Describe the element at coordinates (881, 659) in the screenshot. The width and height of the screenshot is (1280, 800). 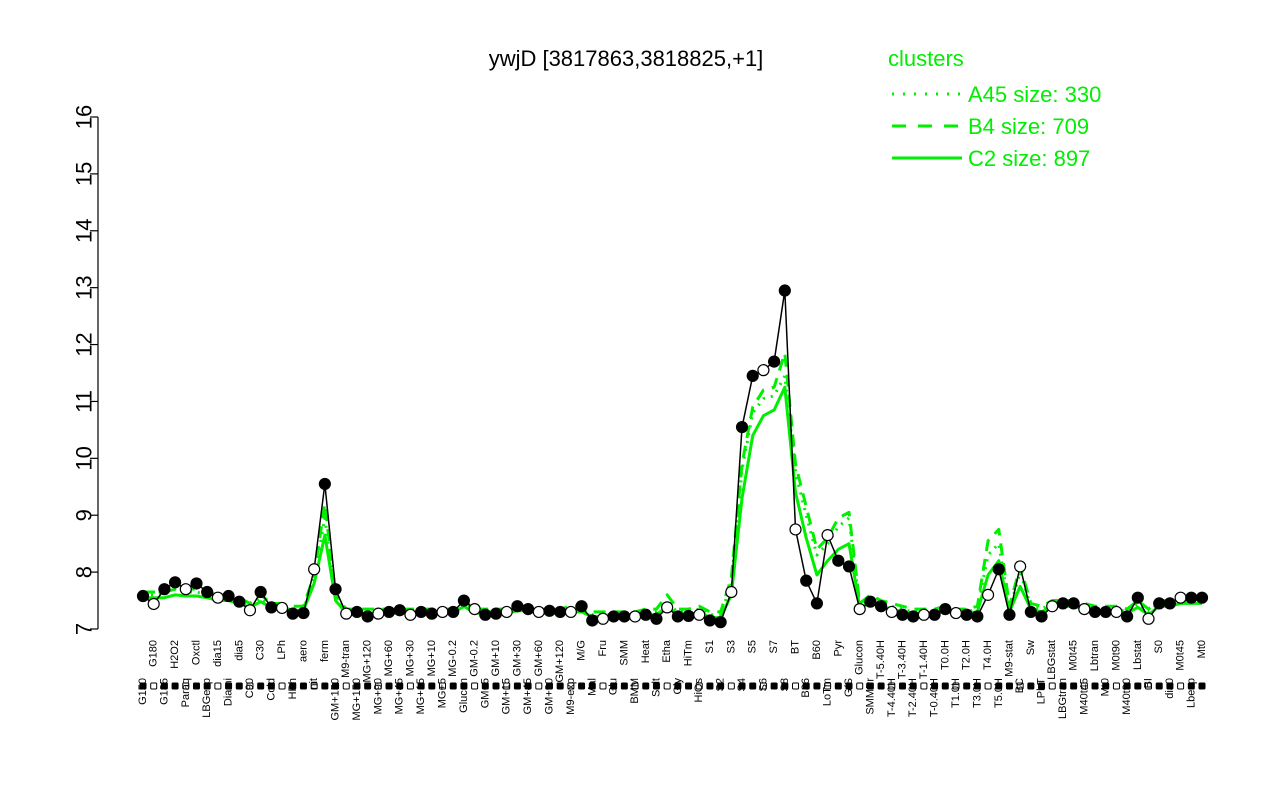
I see `x-tick-label: T-5.40H` at that location.